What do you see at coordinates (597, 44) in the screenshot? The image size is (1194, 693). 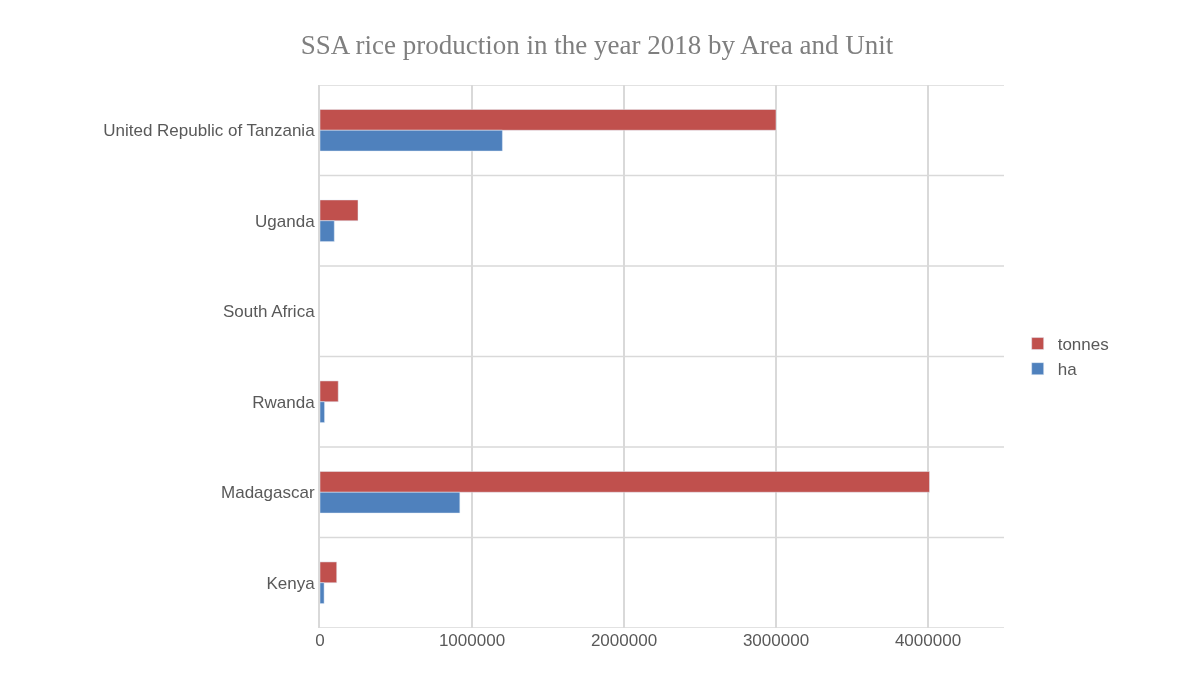 I see `chart-title: SSA rice production in the year 2018 by Area and Unit` at bounding box center [597, 44].